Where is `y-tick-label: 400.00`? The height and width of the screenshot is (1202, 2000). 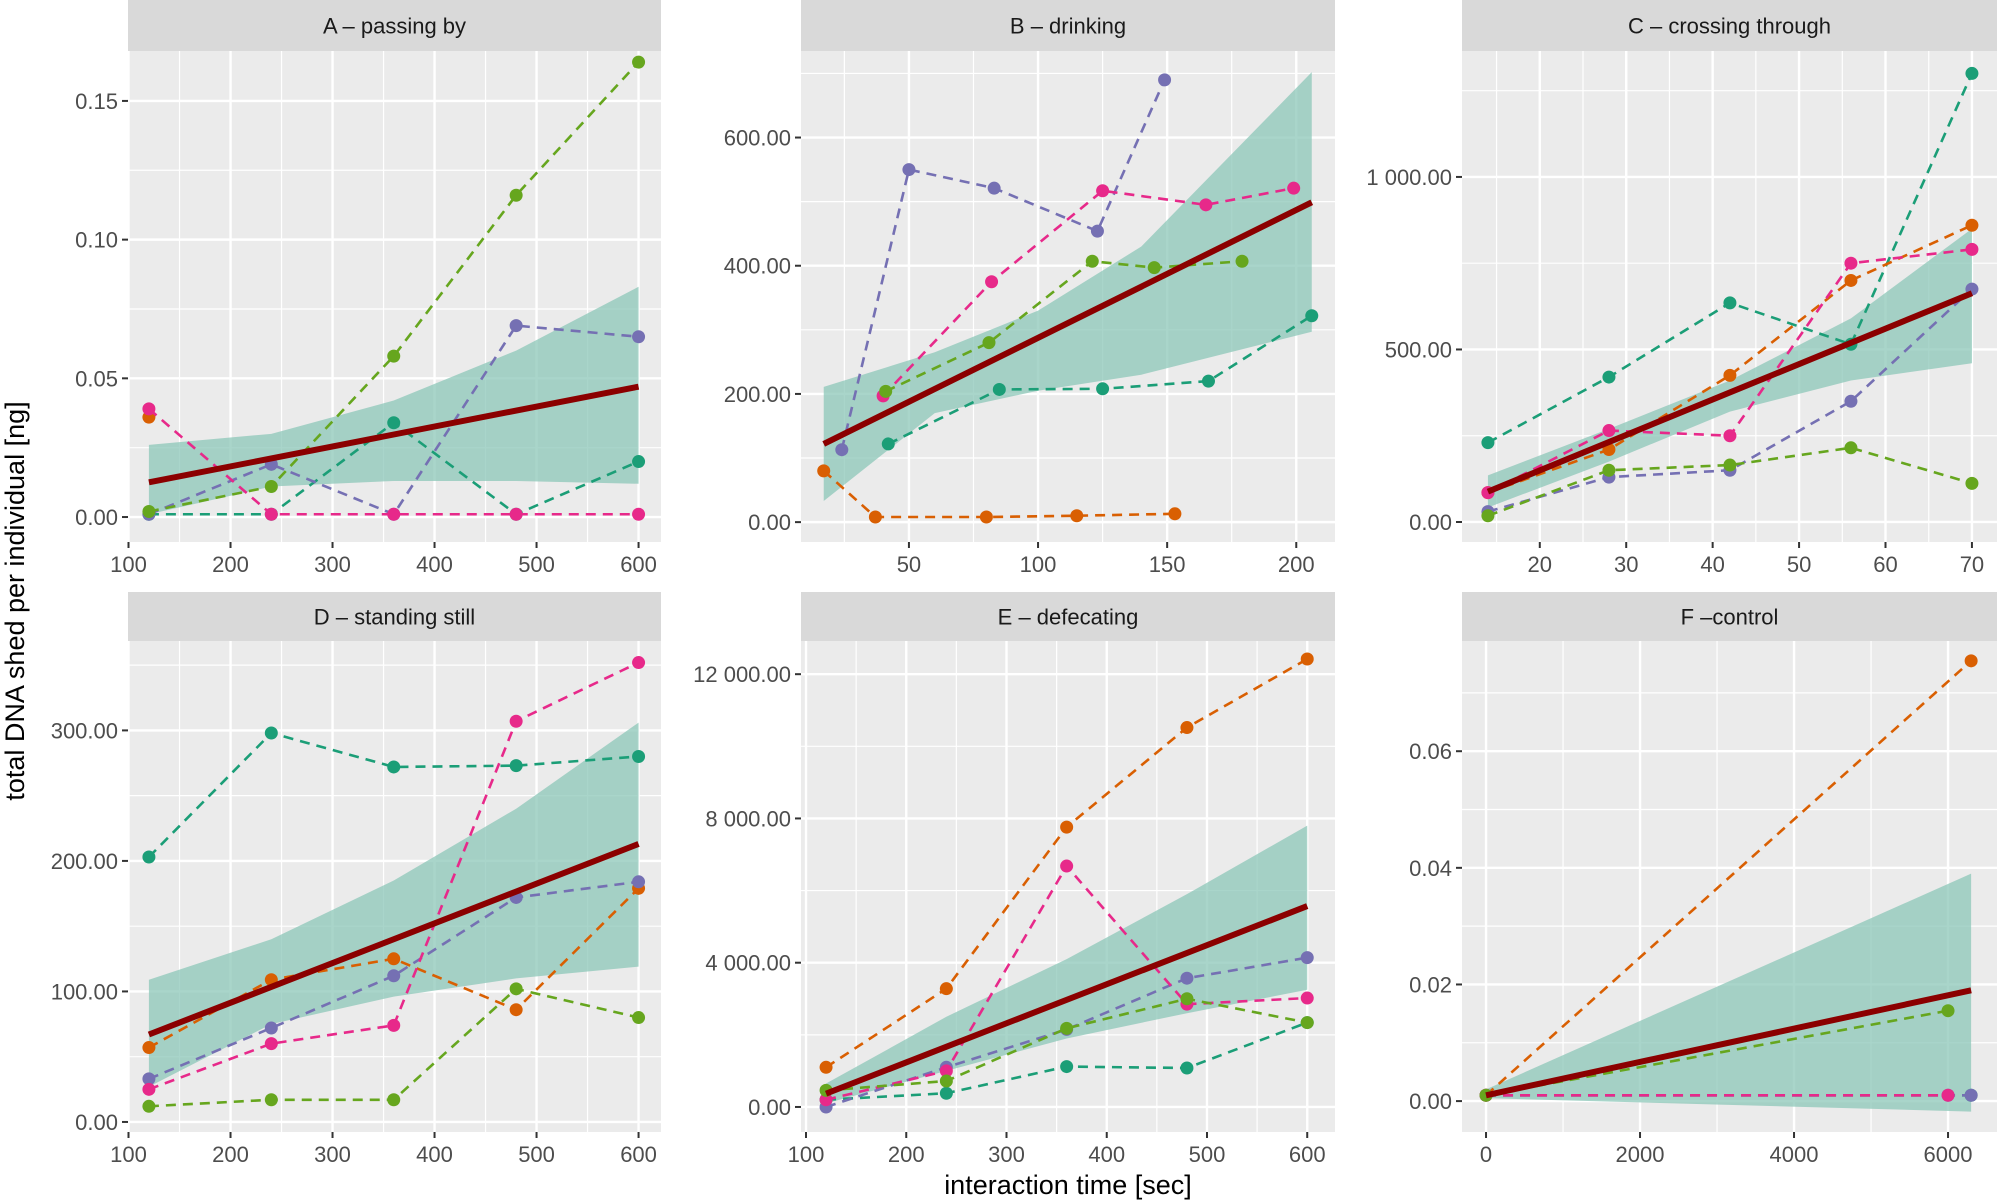 y-tick-label: 400.00 is located at coordinates (757, 266).